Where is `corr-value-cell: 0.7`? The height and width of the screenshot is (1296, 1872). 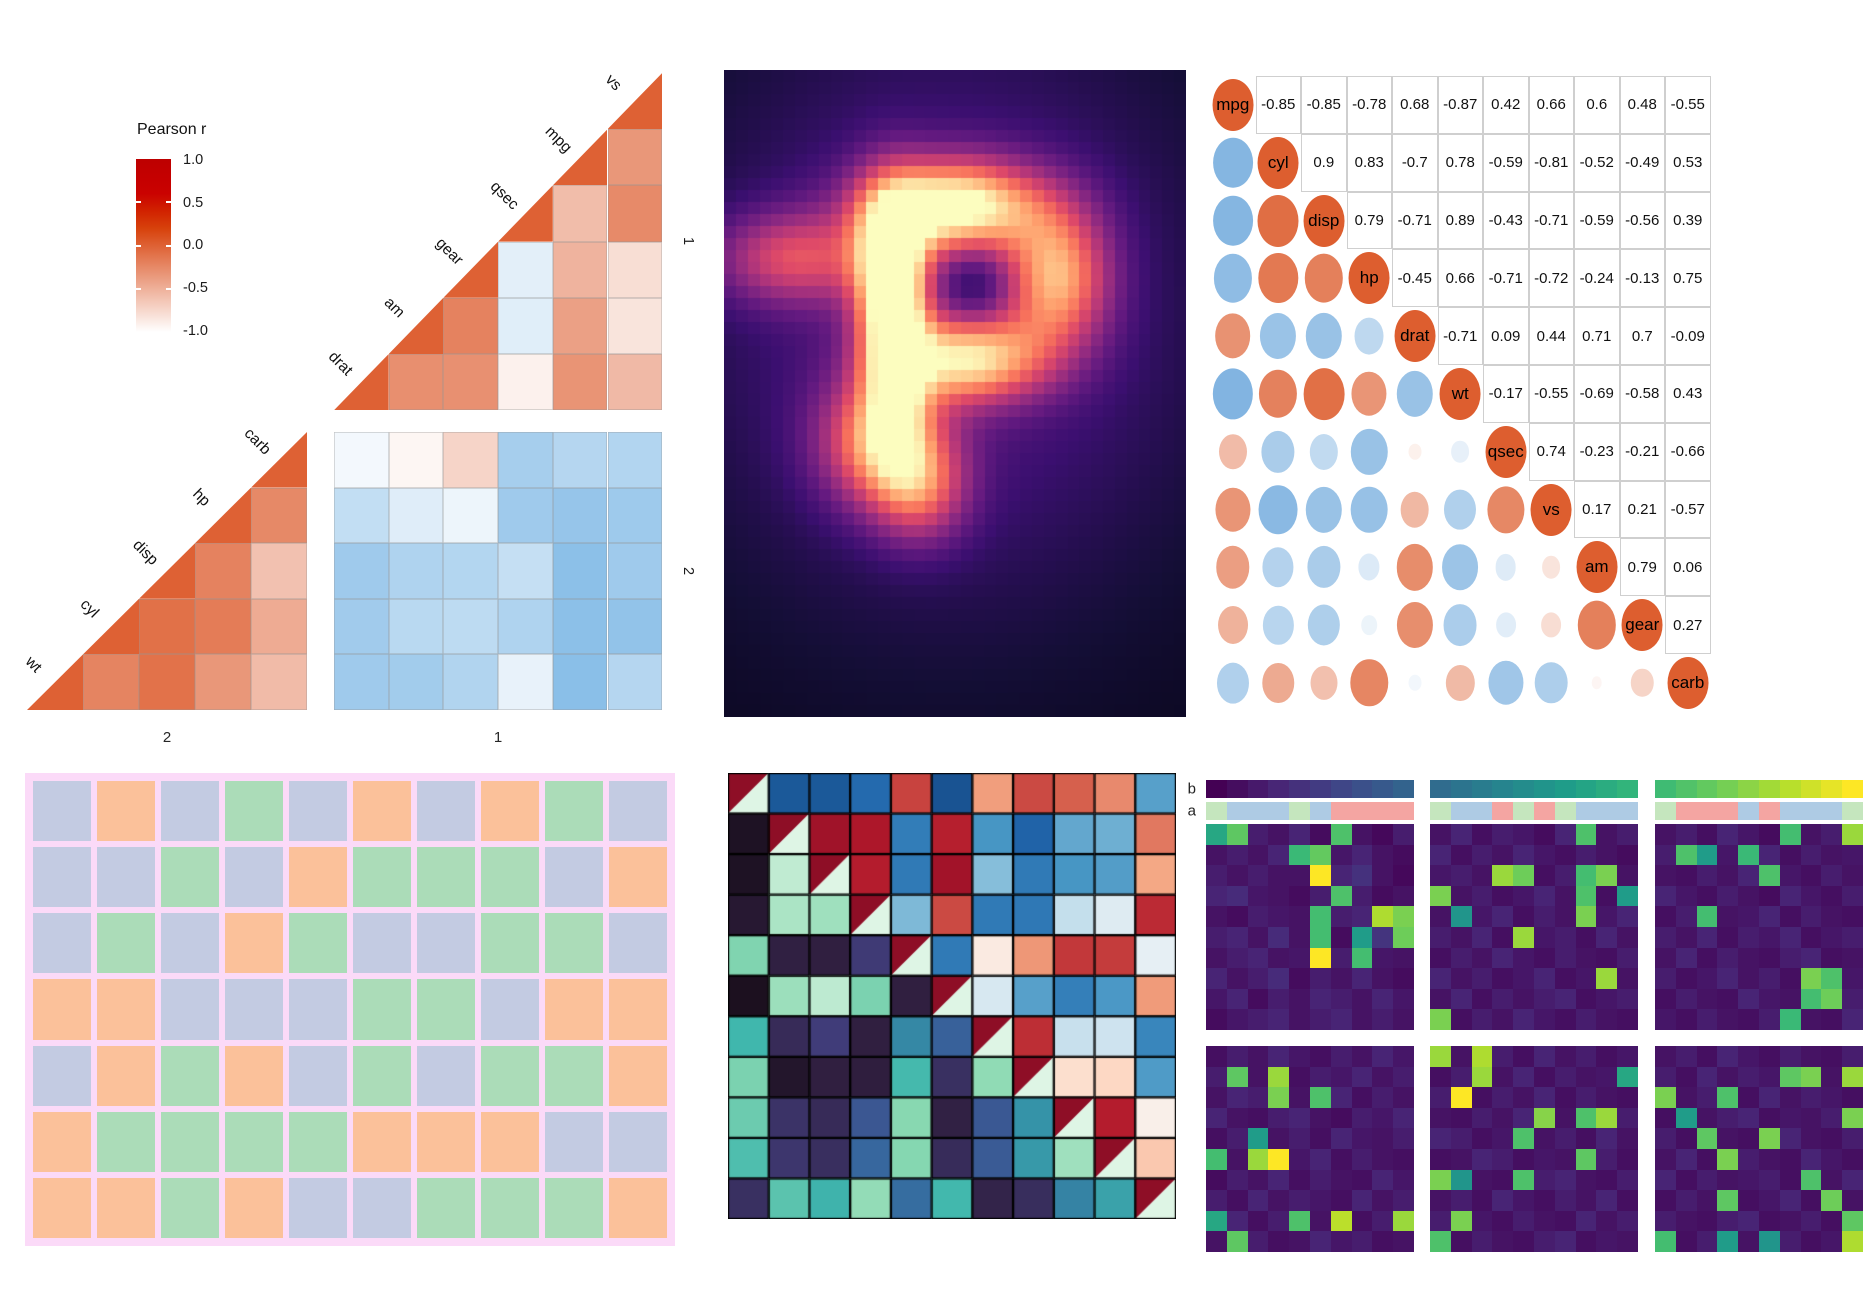 corr-value-cell: 0.7 is located at coordinates (1642, 336).